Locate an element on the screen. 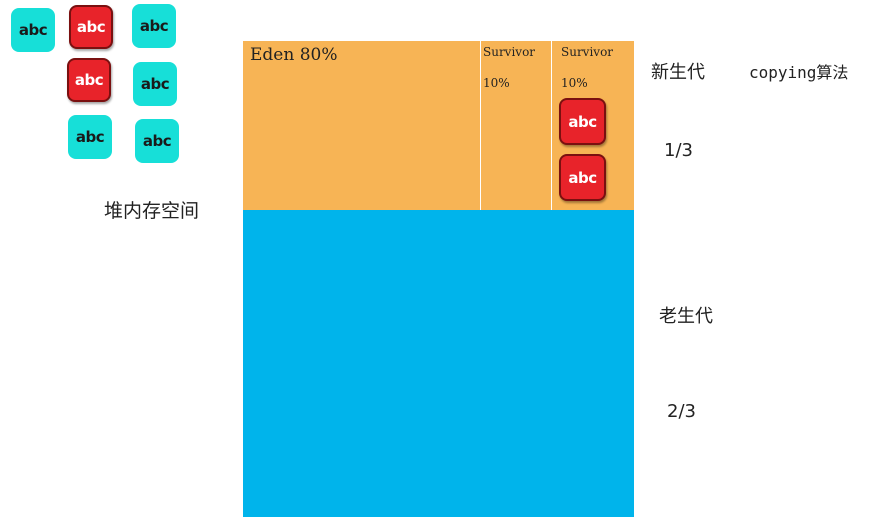 The image size is (892, 527). old-generation-label: 老生代 is located at coordinates (686, 316).